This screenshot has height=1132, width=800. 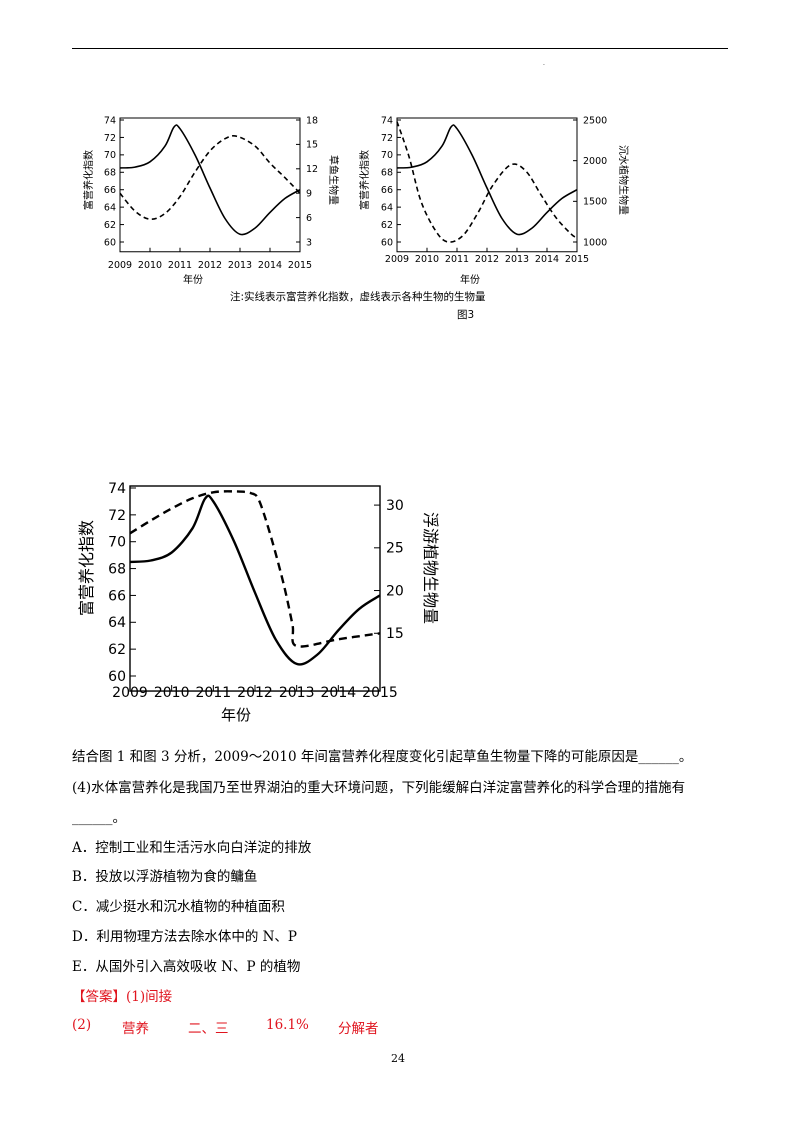 I want to click on y2-tick-label: 6, so click(x=309, y=218).